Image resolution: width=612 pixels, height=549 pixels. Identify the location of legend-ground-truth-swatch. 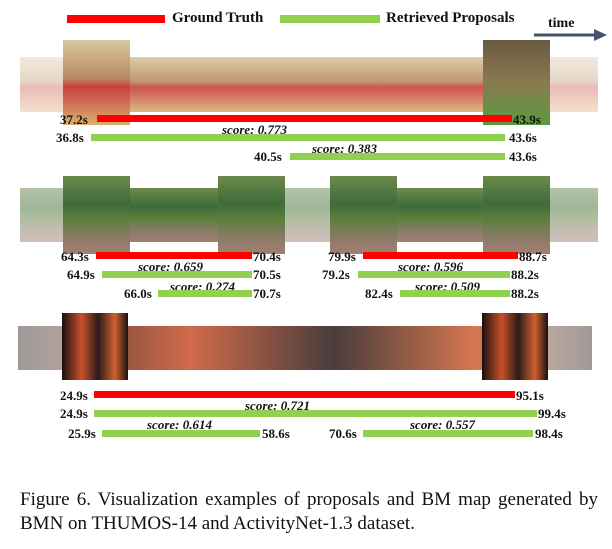
(116, 19).